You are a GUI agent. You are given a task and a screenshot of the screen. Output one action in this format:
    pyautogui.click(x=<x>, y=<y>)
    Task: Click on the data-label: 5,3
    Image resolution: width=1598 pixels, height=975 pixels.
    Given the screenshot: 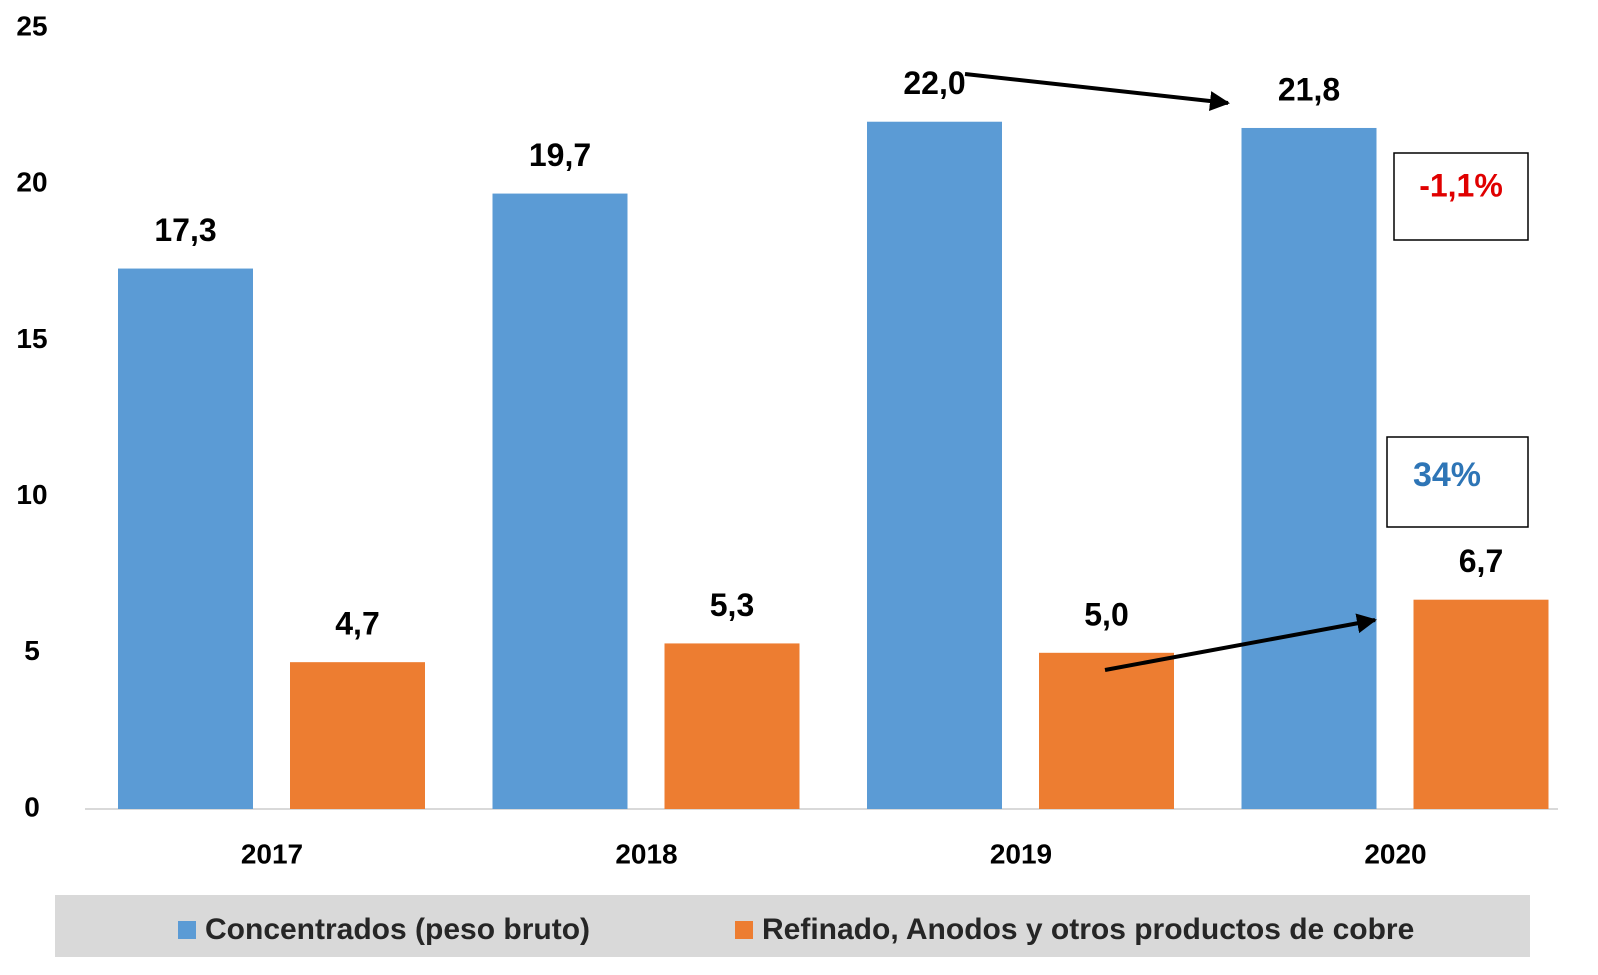 What is the action you would take?
    pyautogui.click(x=732, y=605)
    